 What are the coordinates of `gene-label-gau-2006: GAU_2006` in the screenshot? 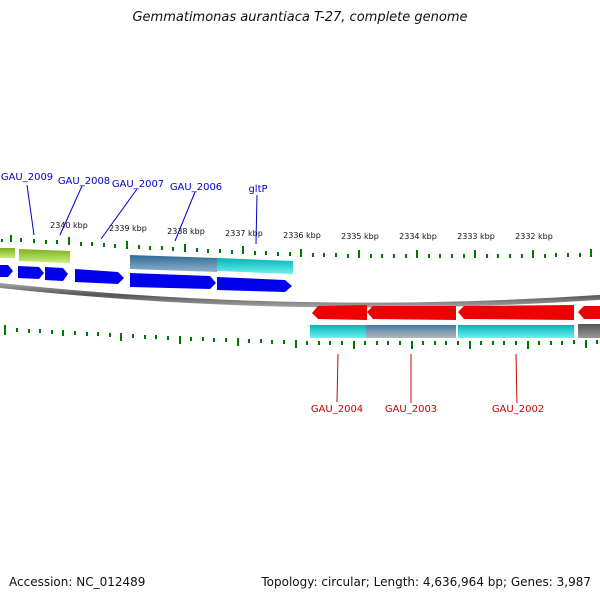 It's located at (196, 187).